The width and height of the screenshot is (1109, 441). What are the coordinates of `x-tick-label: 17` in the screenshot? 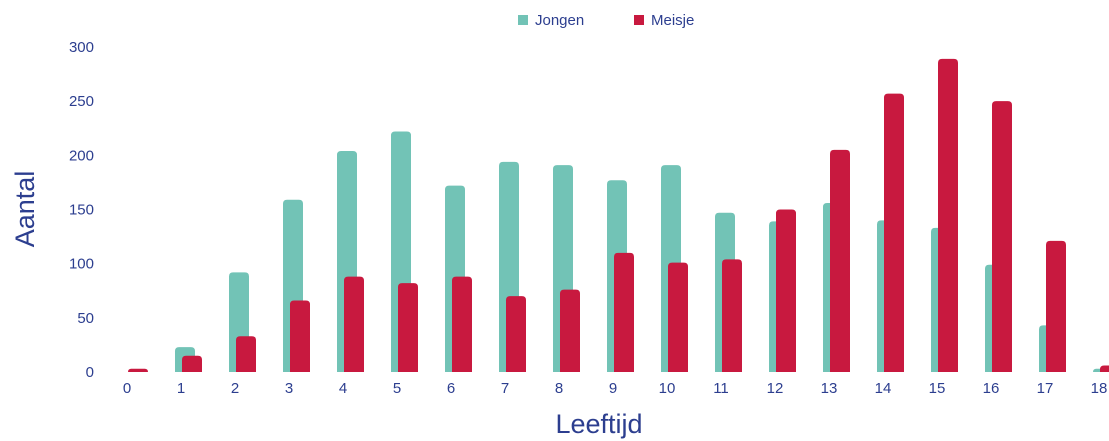 It's located at (1045, 388).